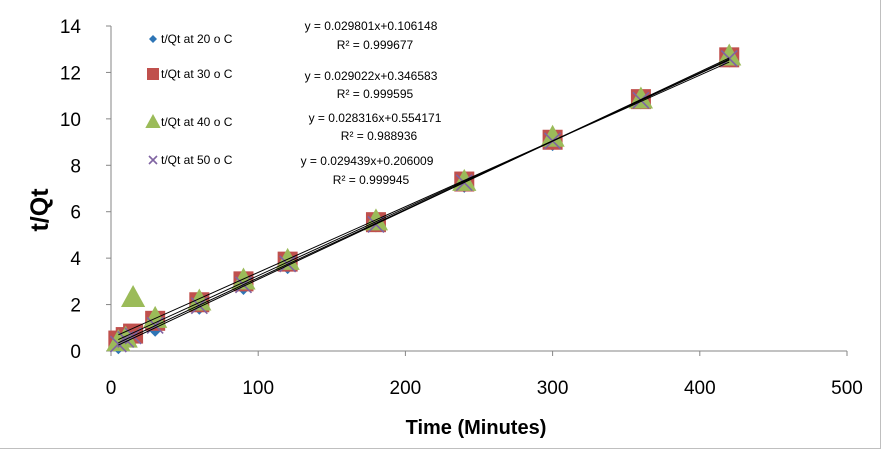 The height and width of the screenshot is (450, 882). I want to click on y-tick-label: 2, so click(75, 306).